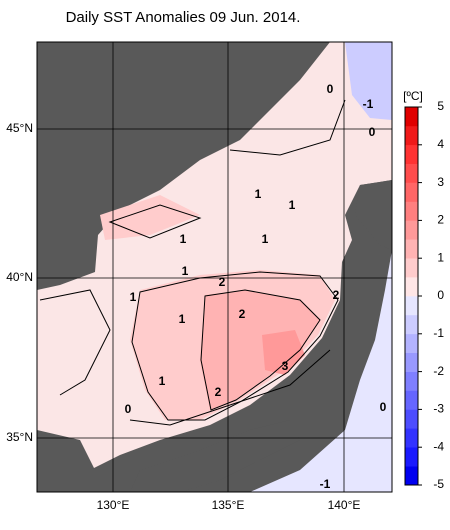  I want to click on contour-label: 3, so click(285, 366).